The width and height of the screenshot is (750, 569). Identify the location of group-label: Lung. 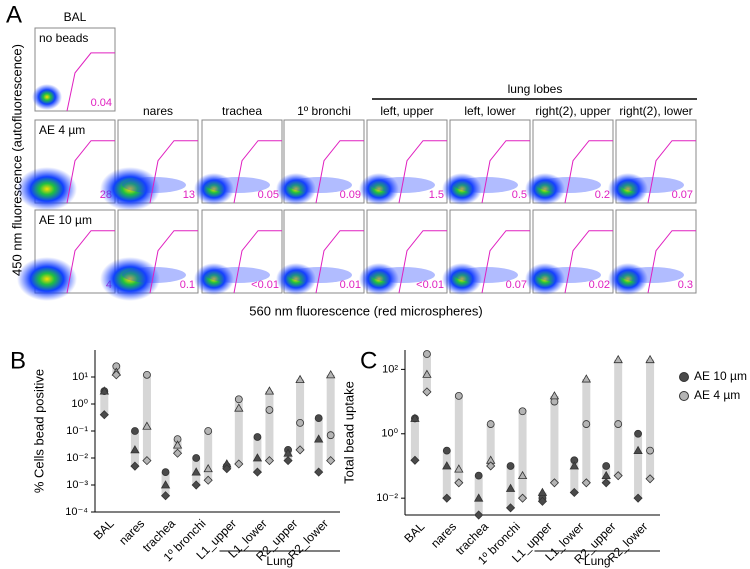
(279, 561).